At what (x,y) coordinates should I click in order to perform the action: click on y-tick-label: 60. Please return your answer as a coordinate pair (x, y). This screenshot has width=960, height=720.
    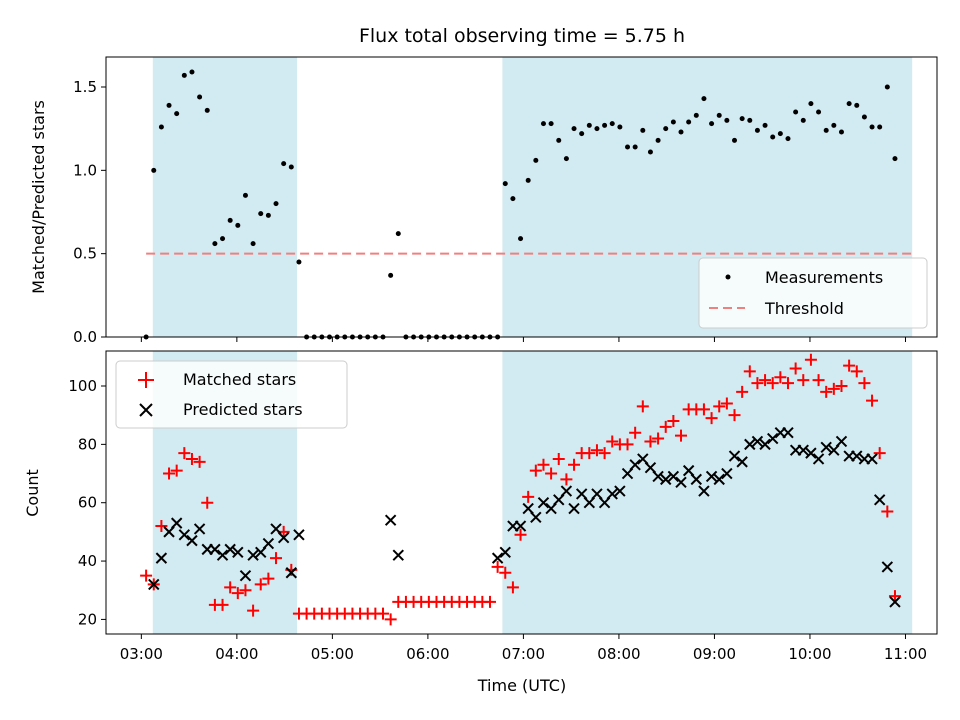
    Looking at the image, I should click on (87, 503).